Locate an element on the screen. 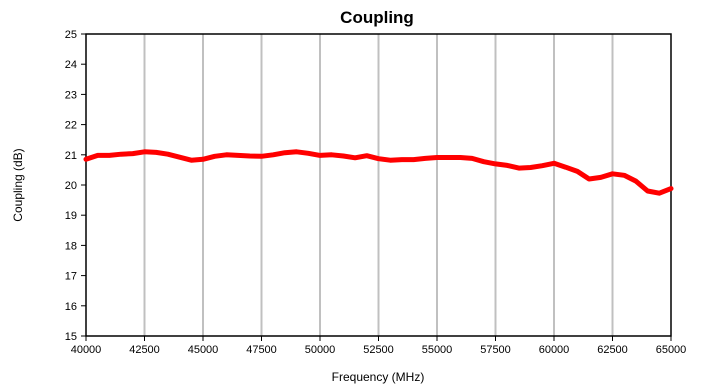 The height and width of the screenshot is (388, 703). series-layer is located at coordinates (378, 172).